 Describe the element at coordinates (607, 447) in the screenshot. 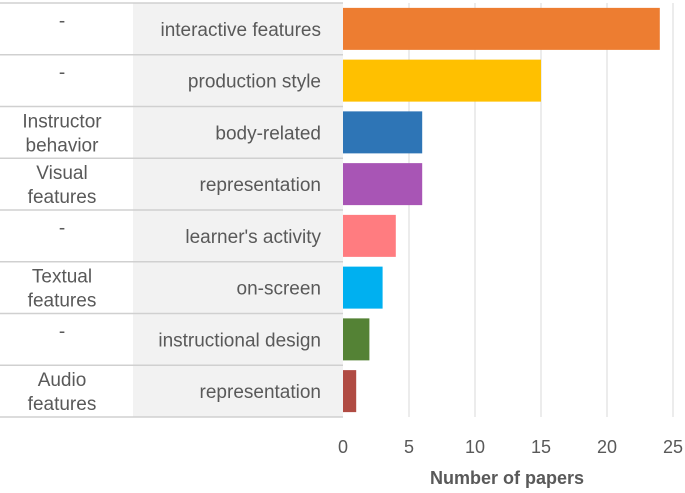

I see `x-tick-label: 20` at that location.